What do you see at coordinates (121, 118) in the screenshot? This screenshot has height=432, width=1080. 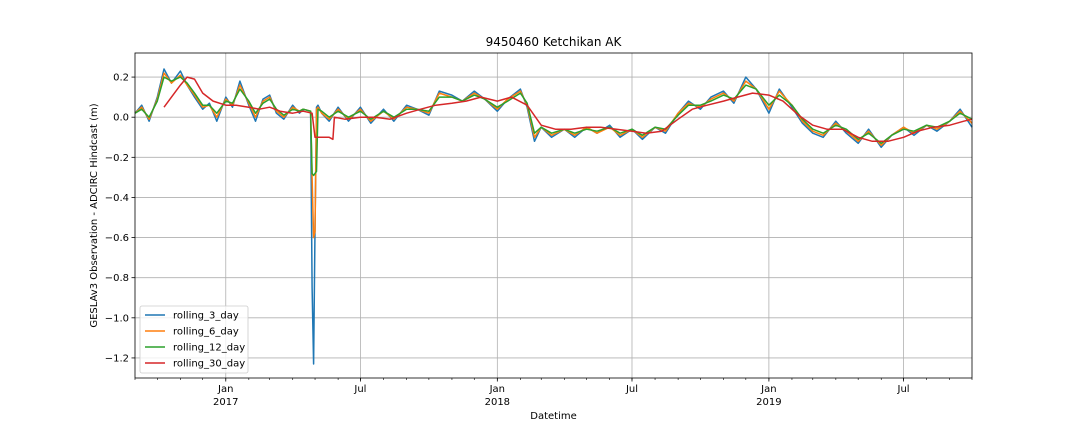 I see `y-tick-label: 0.0` at bounding box center [121, 118].